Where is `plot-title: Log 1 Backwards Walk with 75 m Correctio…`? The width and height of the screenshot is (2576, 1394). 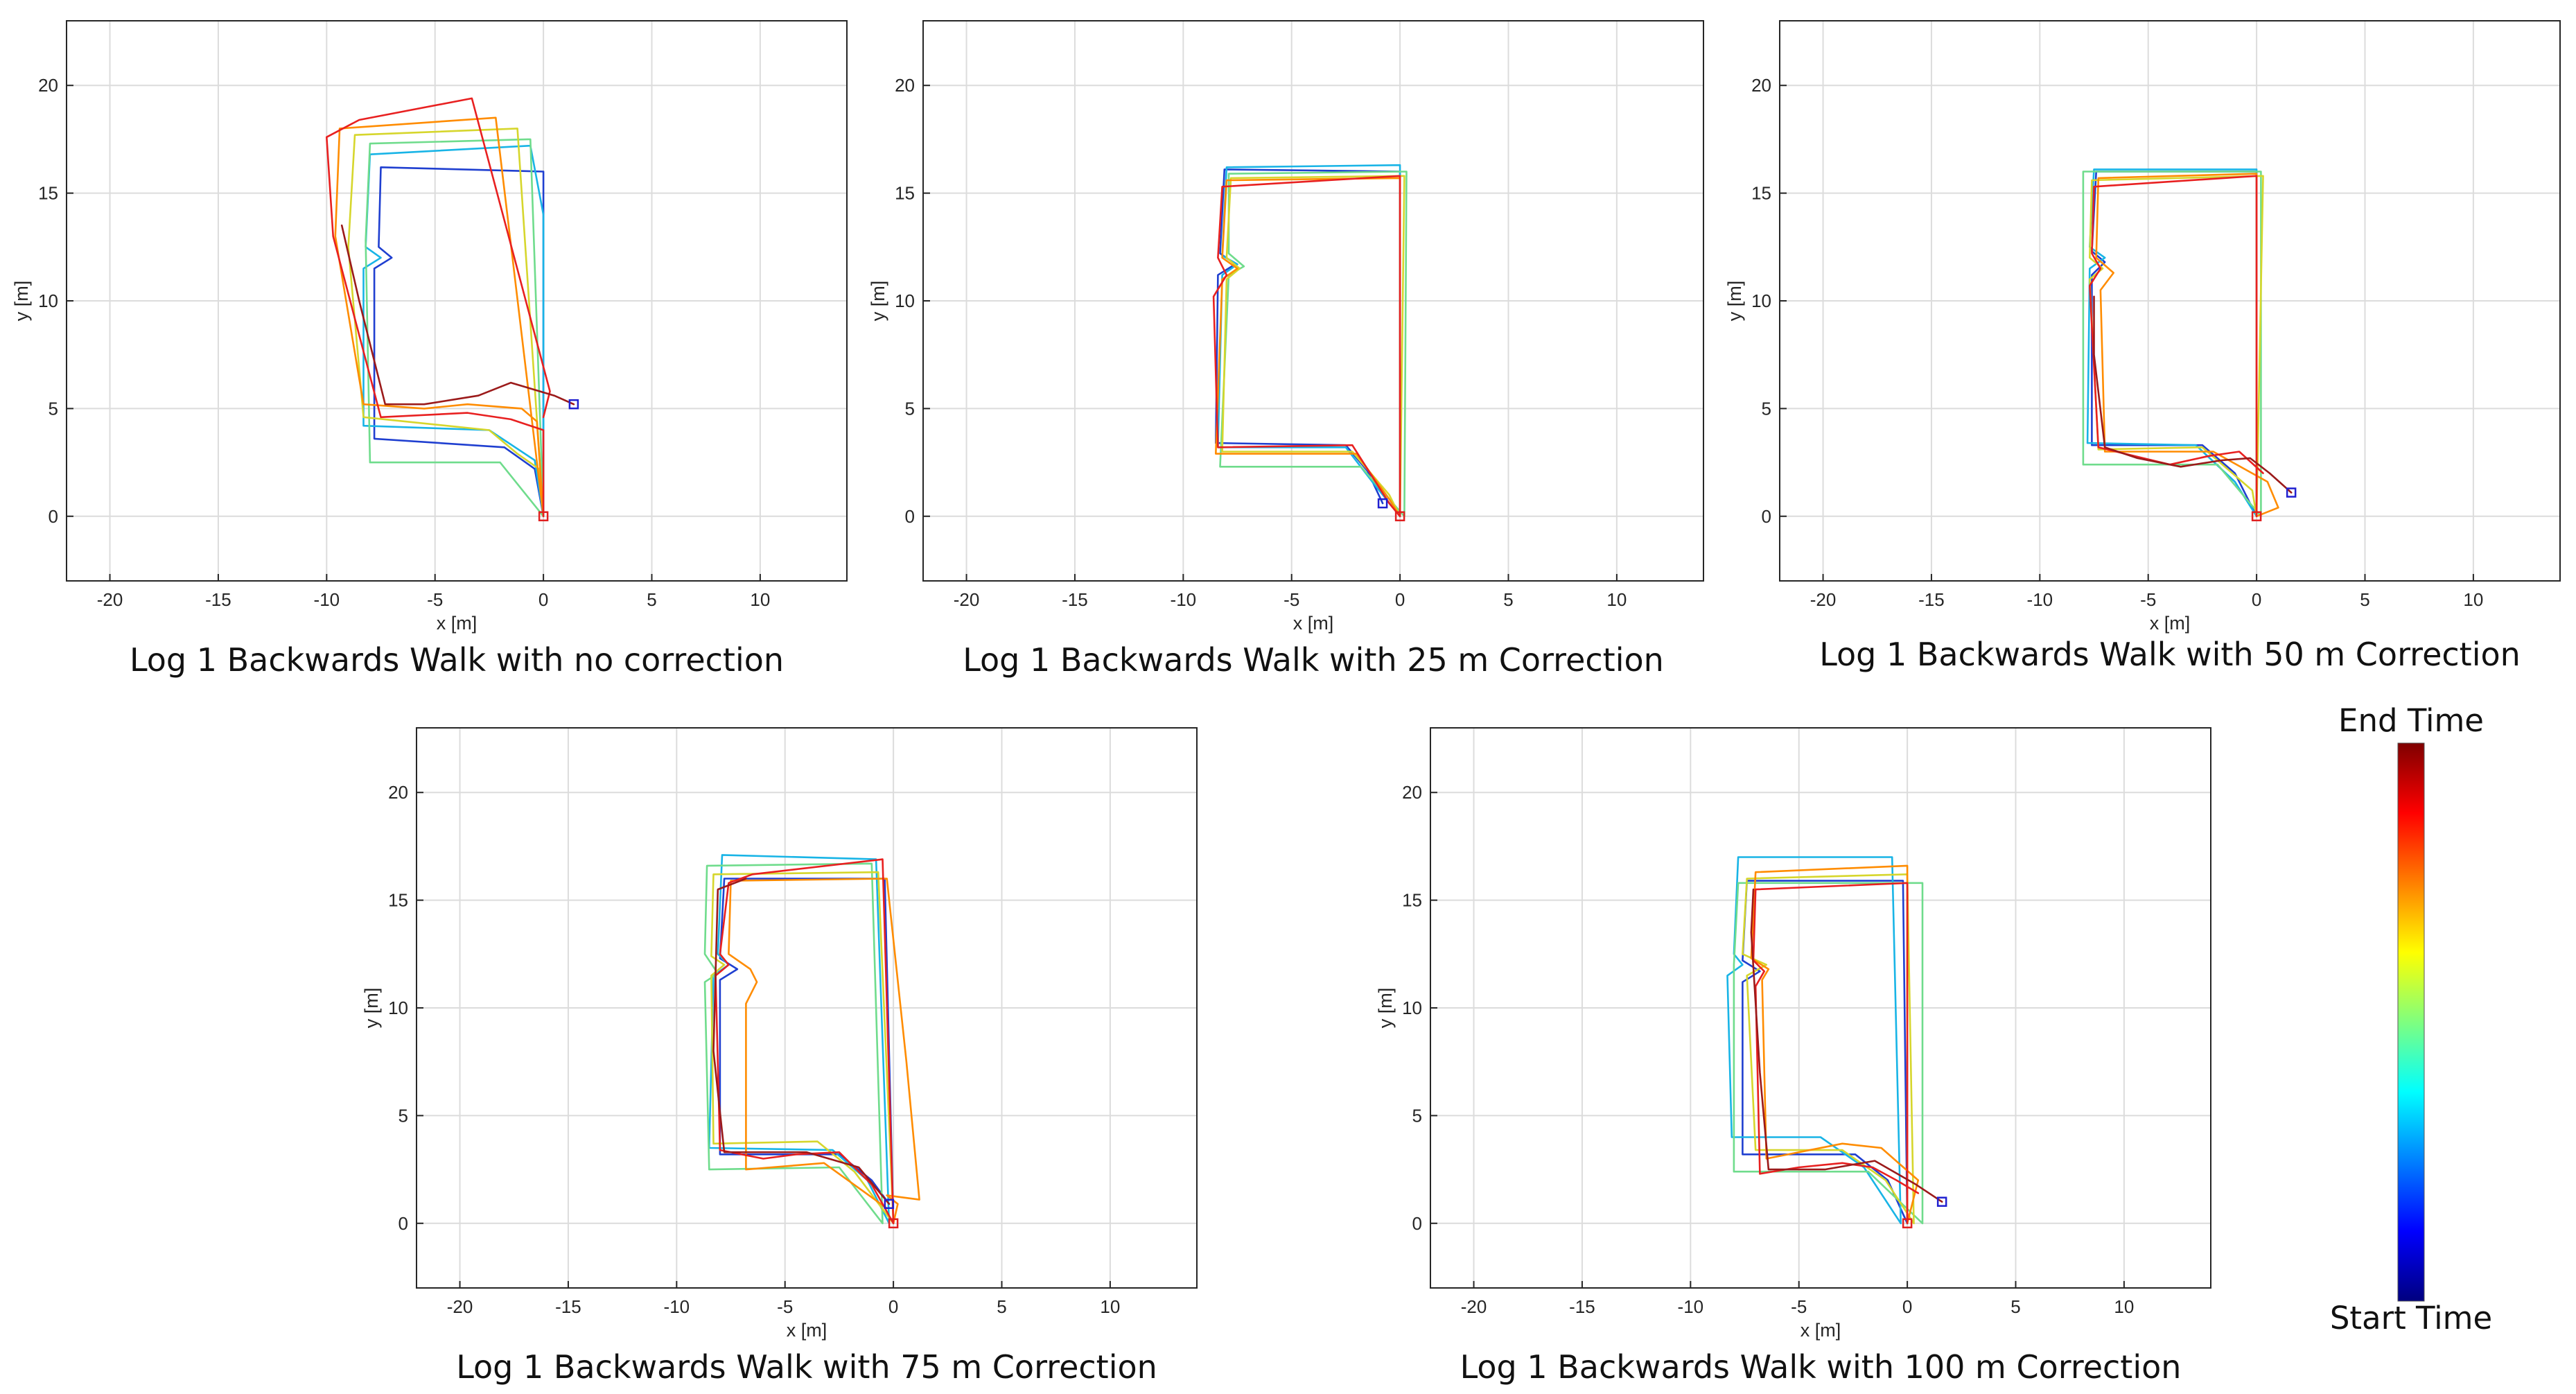
plot-title: Log 1 Backwards Walk with 75 m Correctio… is located at coordinates (806, 1367).